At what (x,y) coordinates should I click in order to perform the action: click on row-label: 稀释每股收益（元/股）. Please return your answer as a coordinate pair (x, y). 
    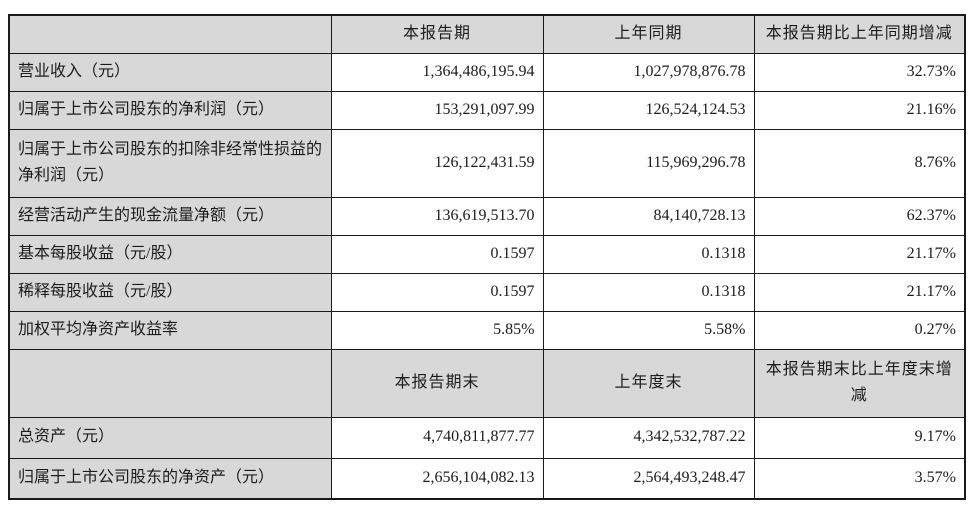
    Looking at the image, I should click on (170, 292).